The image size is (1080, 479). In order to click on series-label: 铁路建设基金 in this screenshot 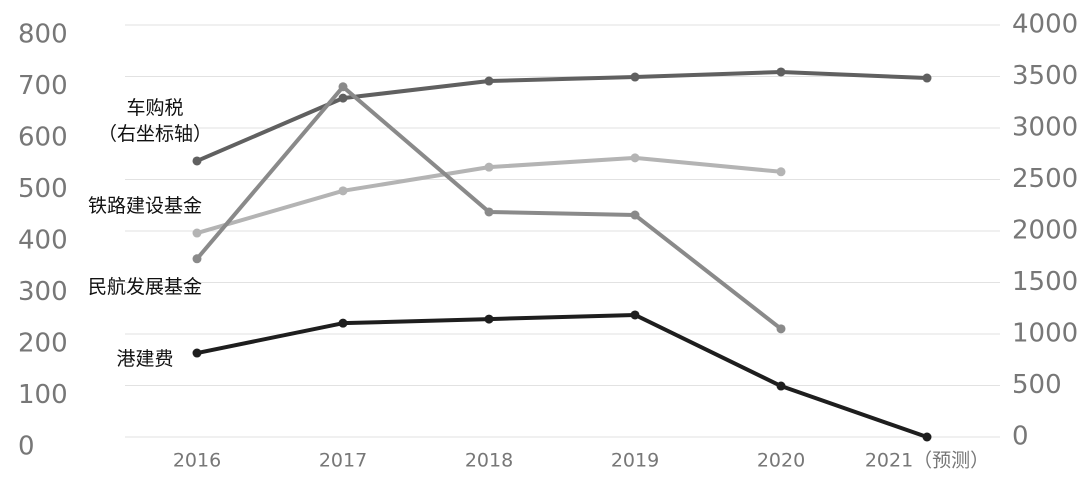, I will do `click(145, 206)`.